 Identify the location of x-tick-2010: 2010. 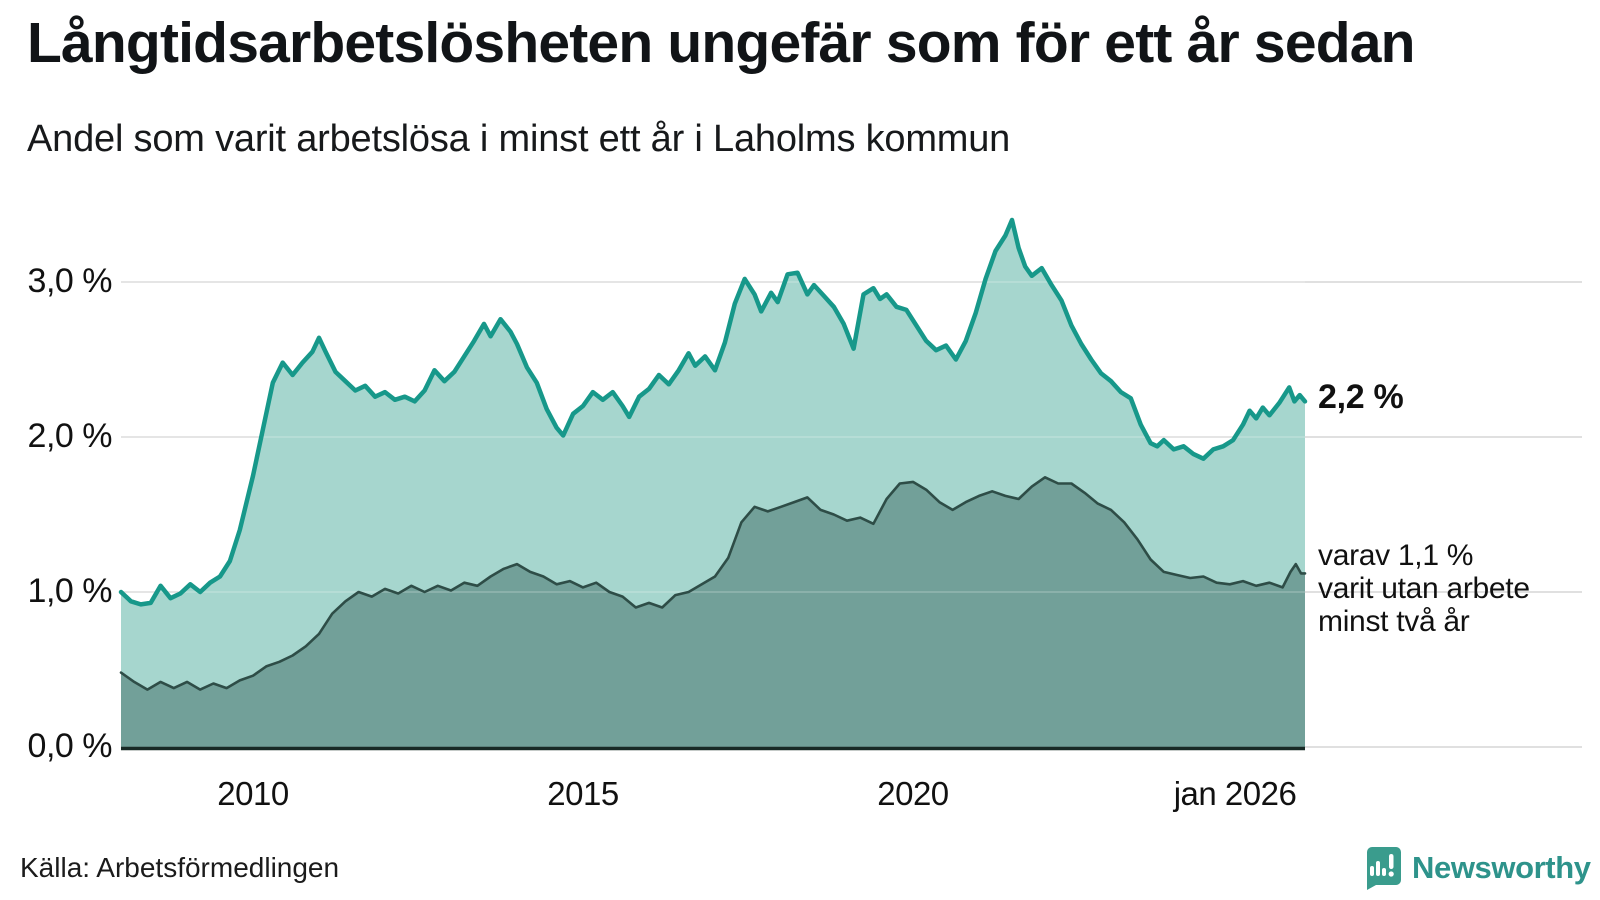
(253, 793).